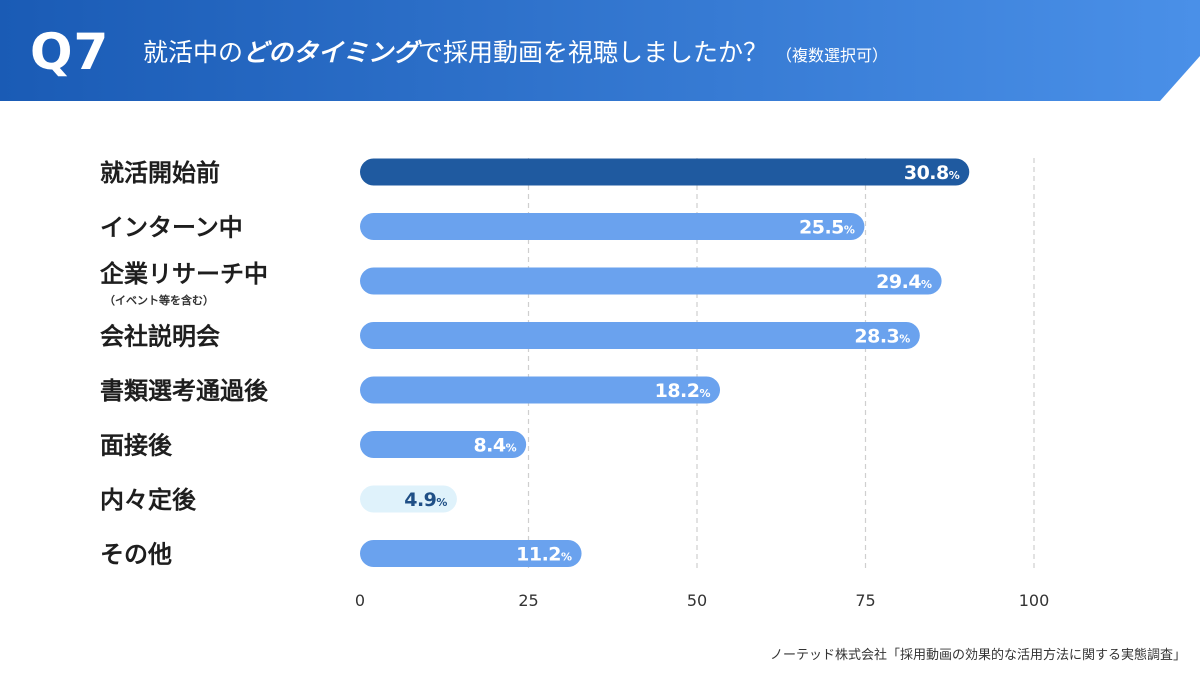  Describe the element at coordinates (160, 337) in the screenshot. I see `category-label: 会社説明会` at that location.